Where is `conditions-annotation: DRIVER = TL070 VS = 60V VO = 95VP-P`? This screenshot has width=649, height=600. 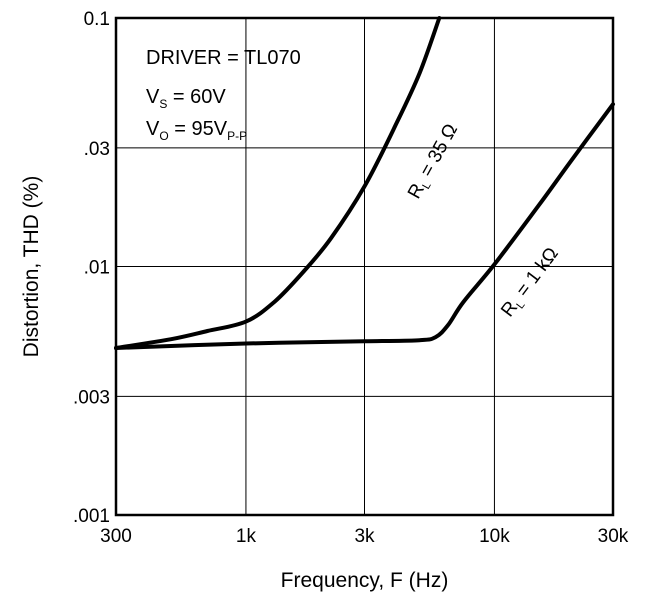 conditions-annotation: DRIVER = TL070 VS = 60V VO = 95VP-P is located at coordinates (223, 95).